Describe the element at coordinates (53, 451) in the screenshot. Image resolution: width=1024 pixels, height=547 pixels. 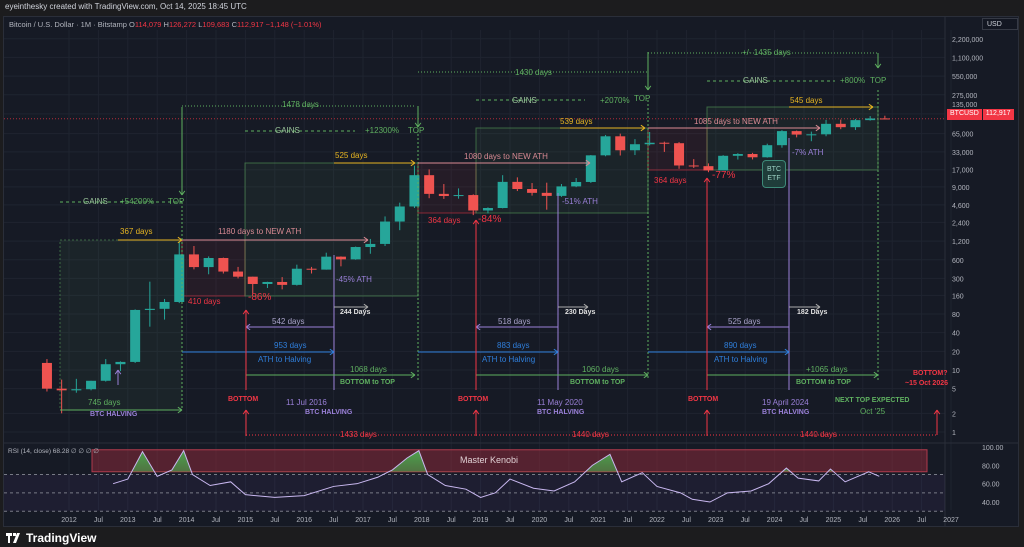
I see `rsi-legend: RSI (14, close) 68.28 ∅ ∅ ∅ ∅` at that location.